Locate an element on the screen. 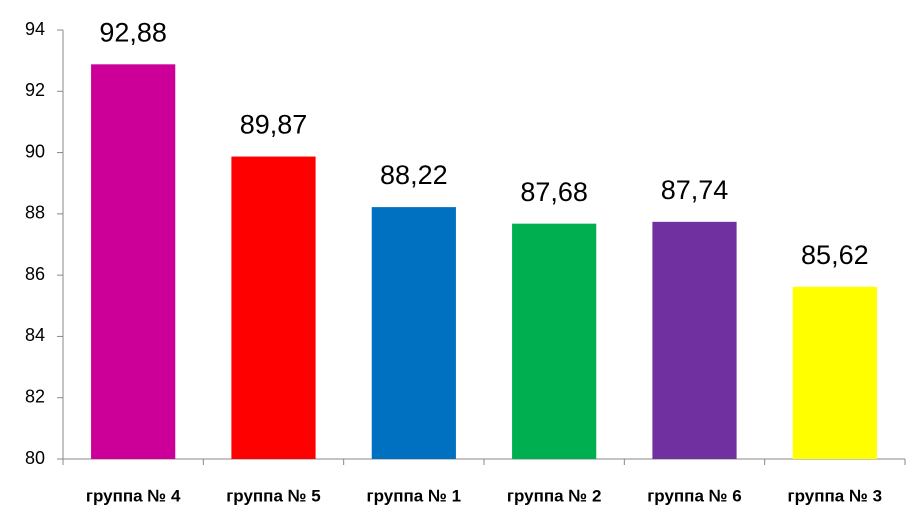 The height and width of the screenshot is (513, 907). value-label: 88,22 is located at coordinates (414, 175).